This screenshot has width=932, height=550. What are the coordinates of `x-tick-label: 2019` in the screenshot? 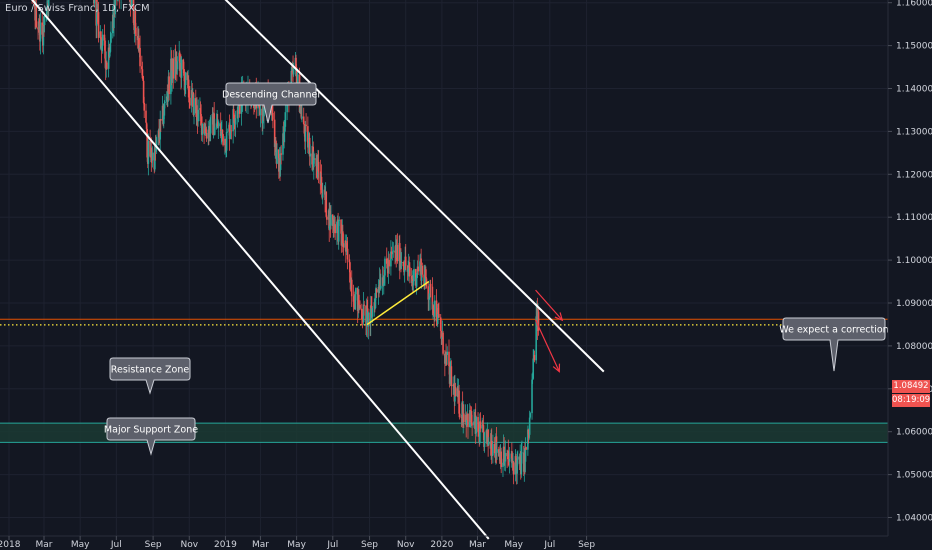 It's located at (225, 545).